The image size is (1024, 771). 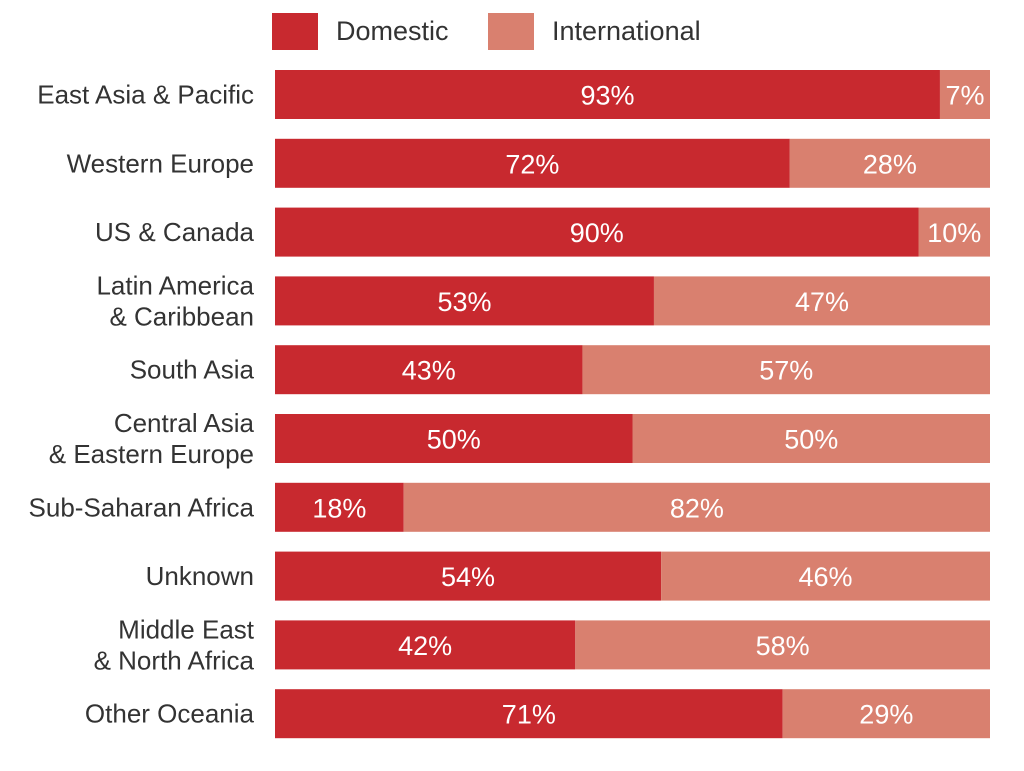 What do you see at coordinates (626, 31) in the screenshot?
I see `legend-label-international: International` at bounding box center [626, 31].